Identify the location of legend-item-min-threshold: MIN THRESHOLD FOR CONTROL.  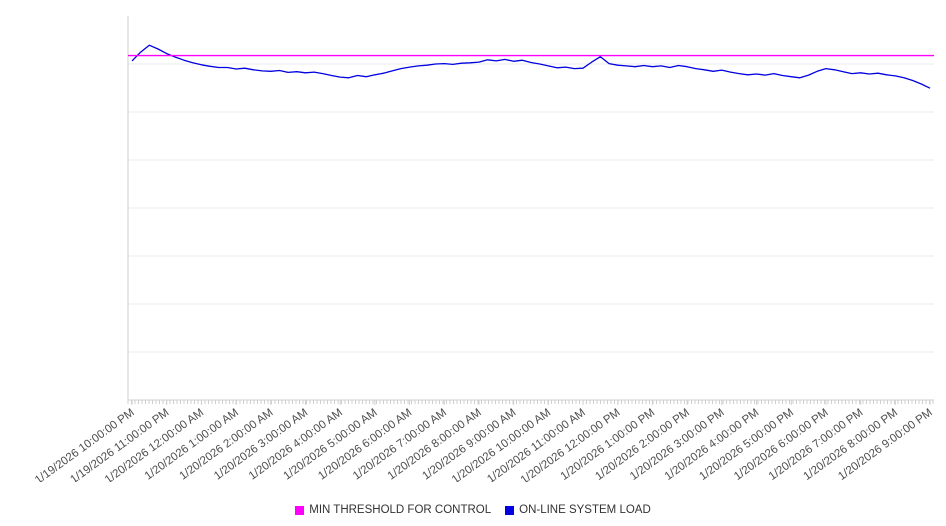
(393, 510).